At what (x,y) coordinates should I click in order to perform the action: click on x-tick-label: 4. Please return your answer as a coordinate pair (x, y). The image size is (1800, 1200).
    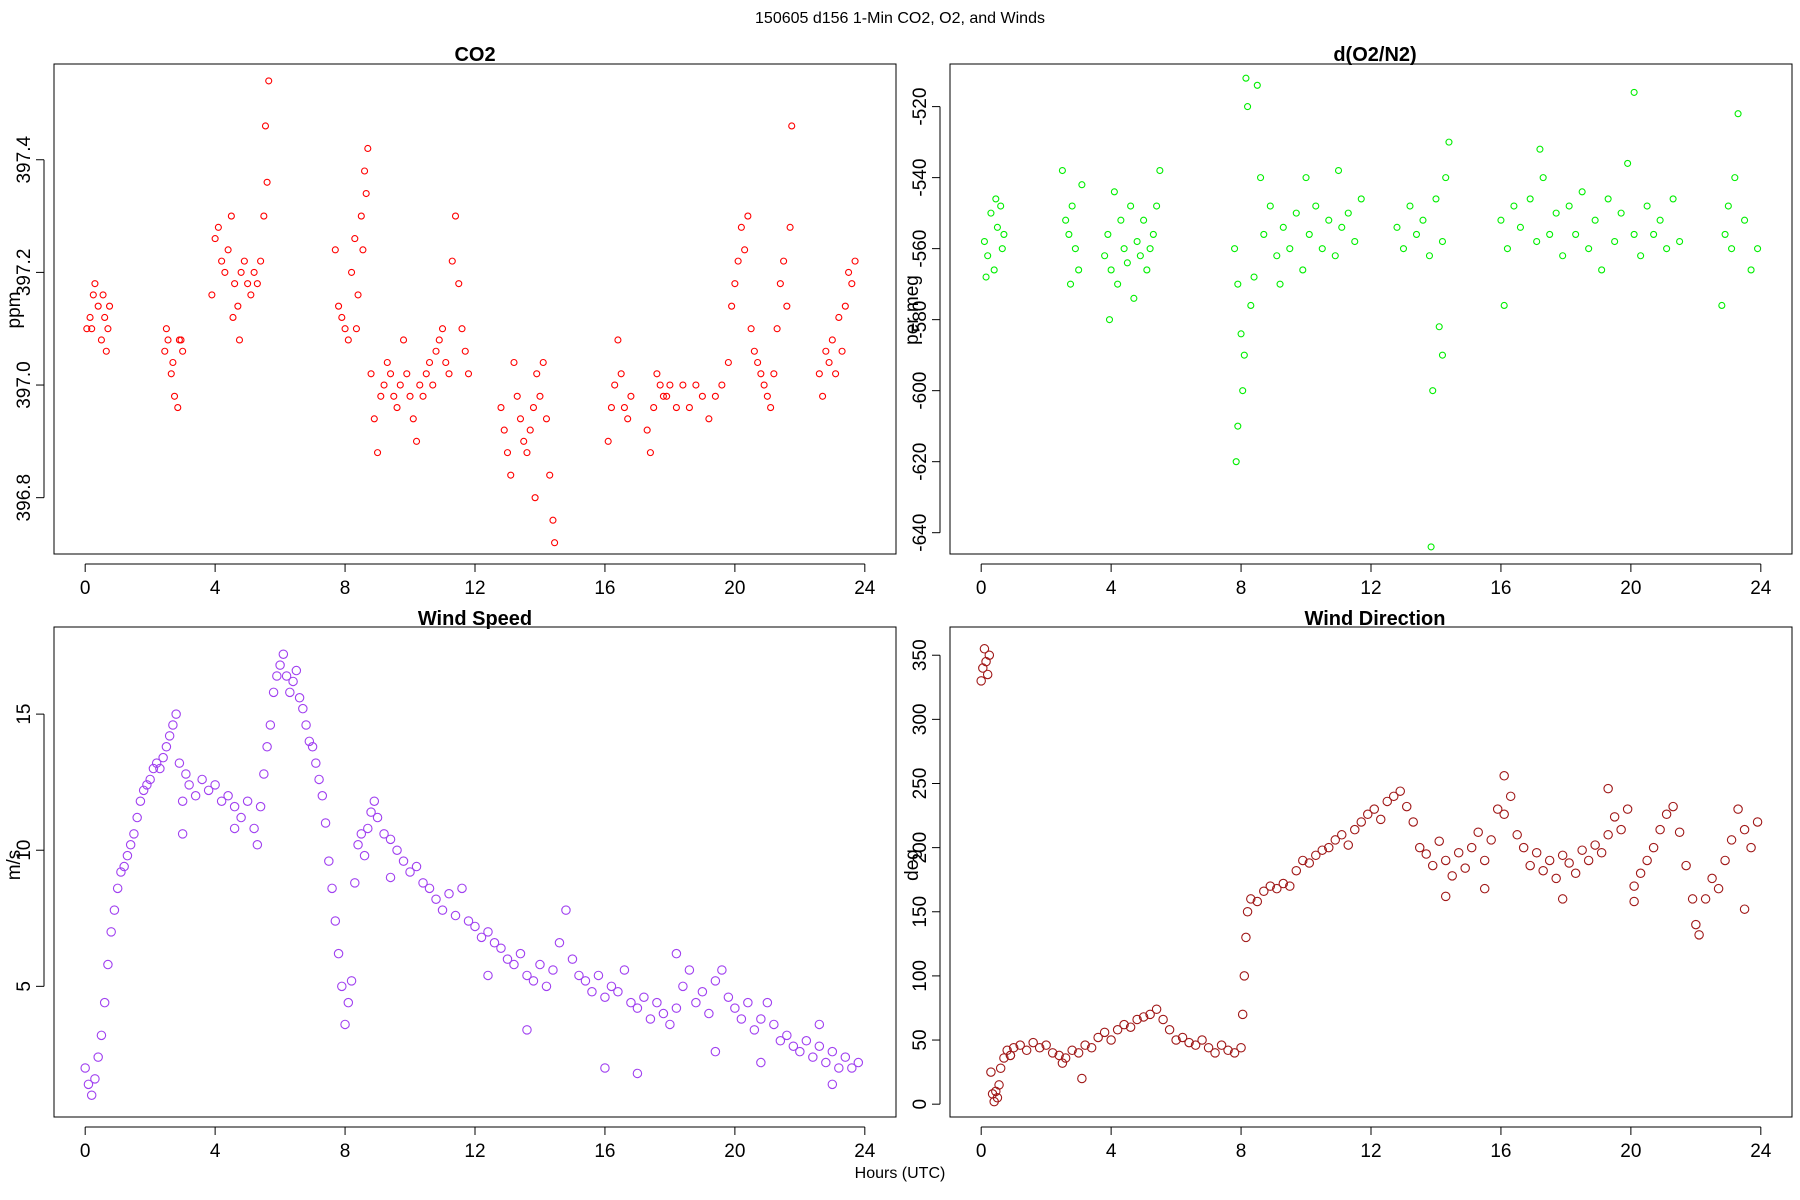
    Looking at the image, I should click on (215, 588).